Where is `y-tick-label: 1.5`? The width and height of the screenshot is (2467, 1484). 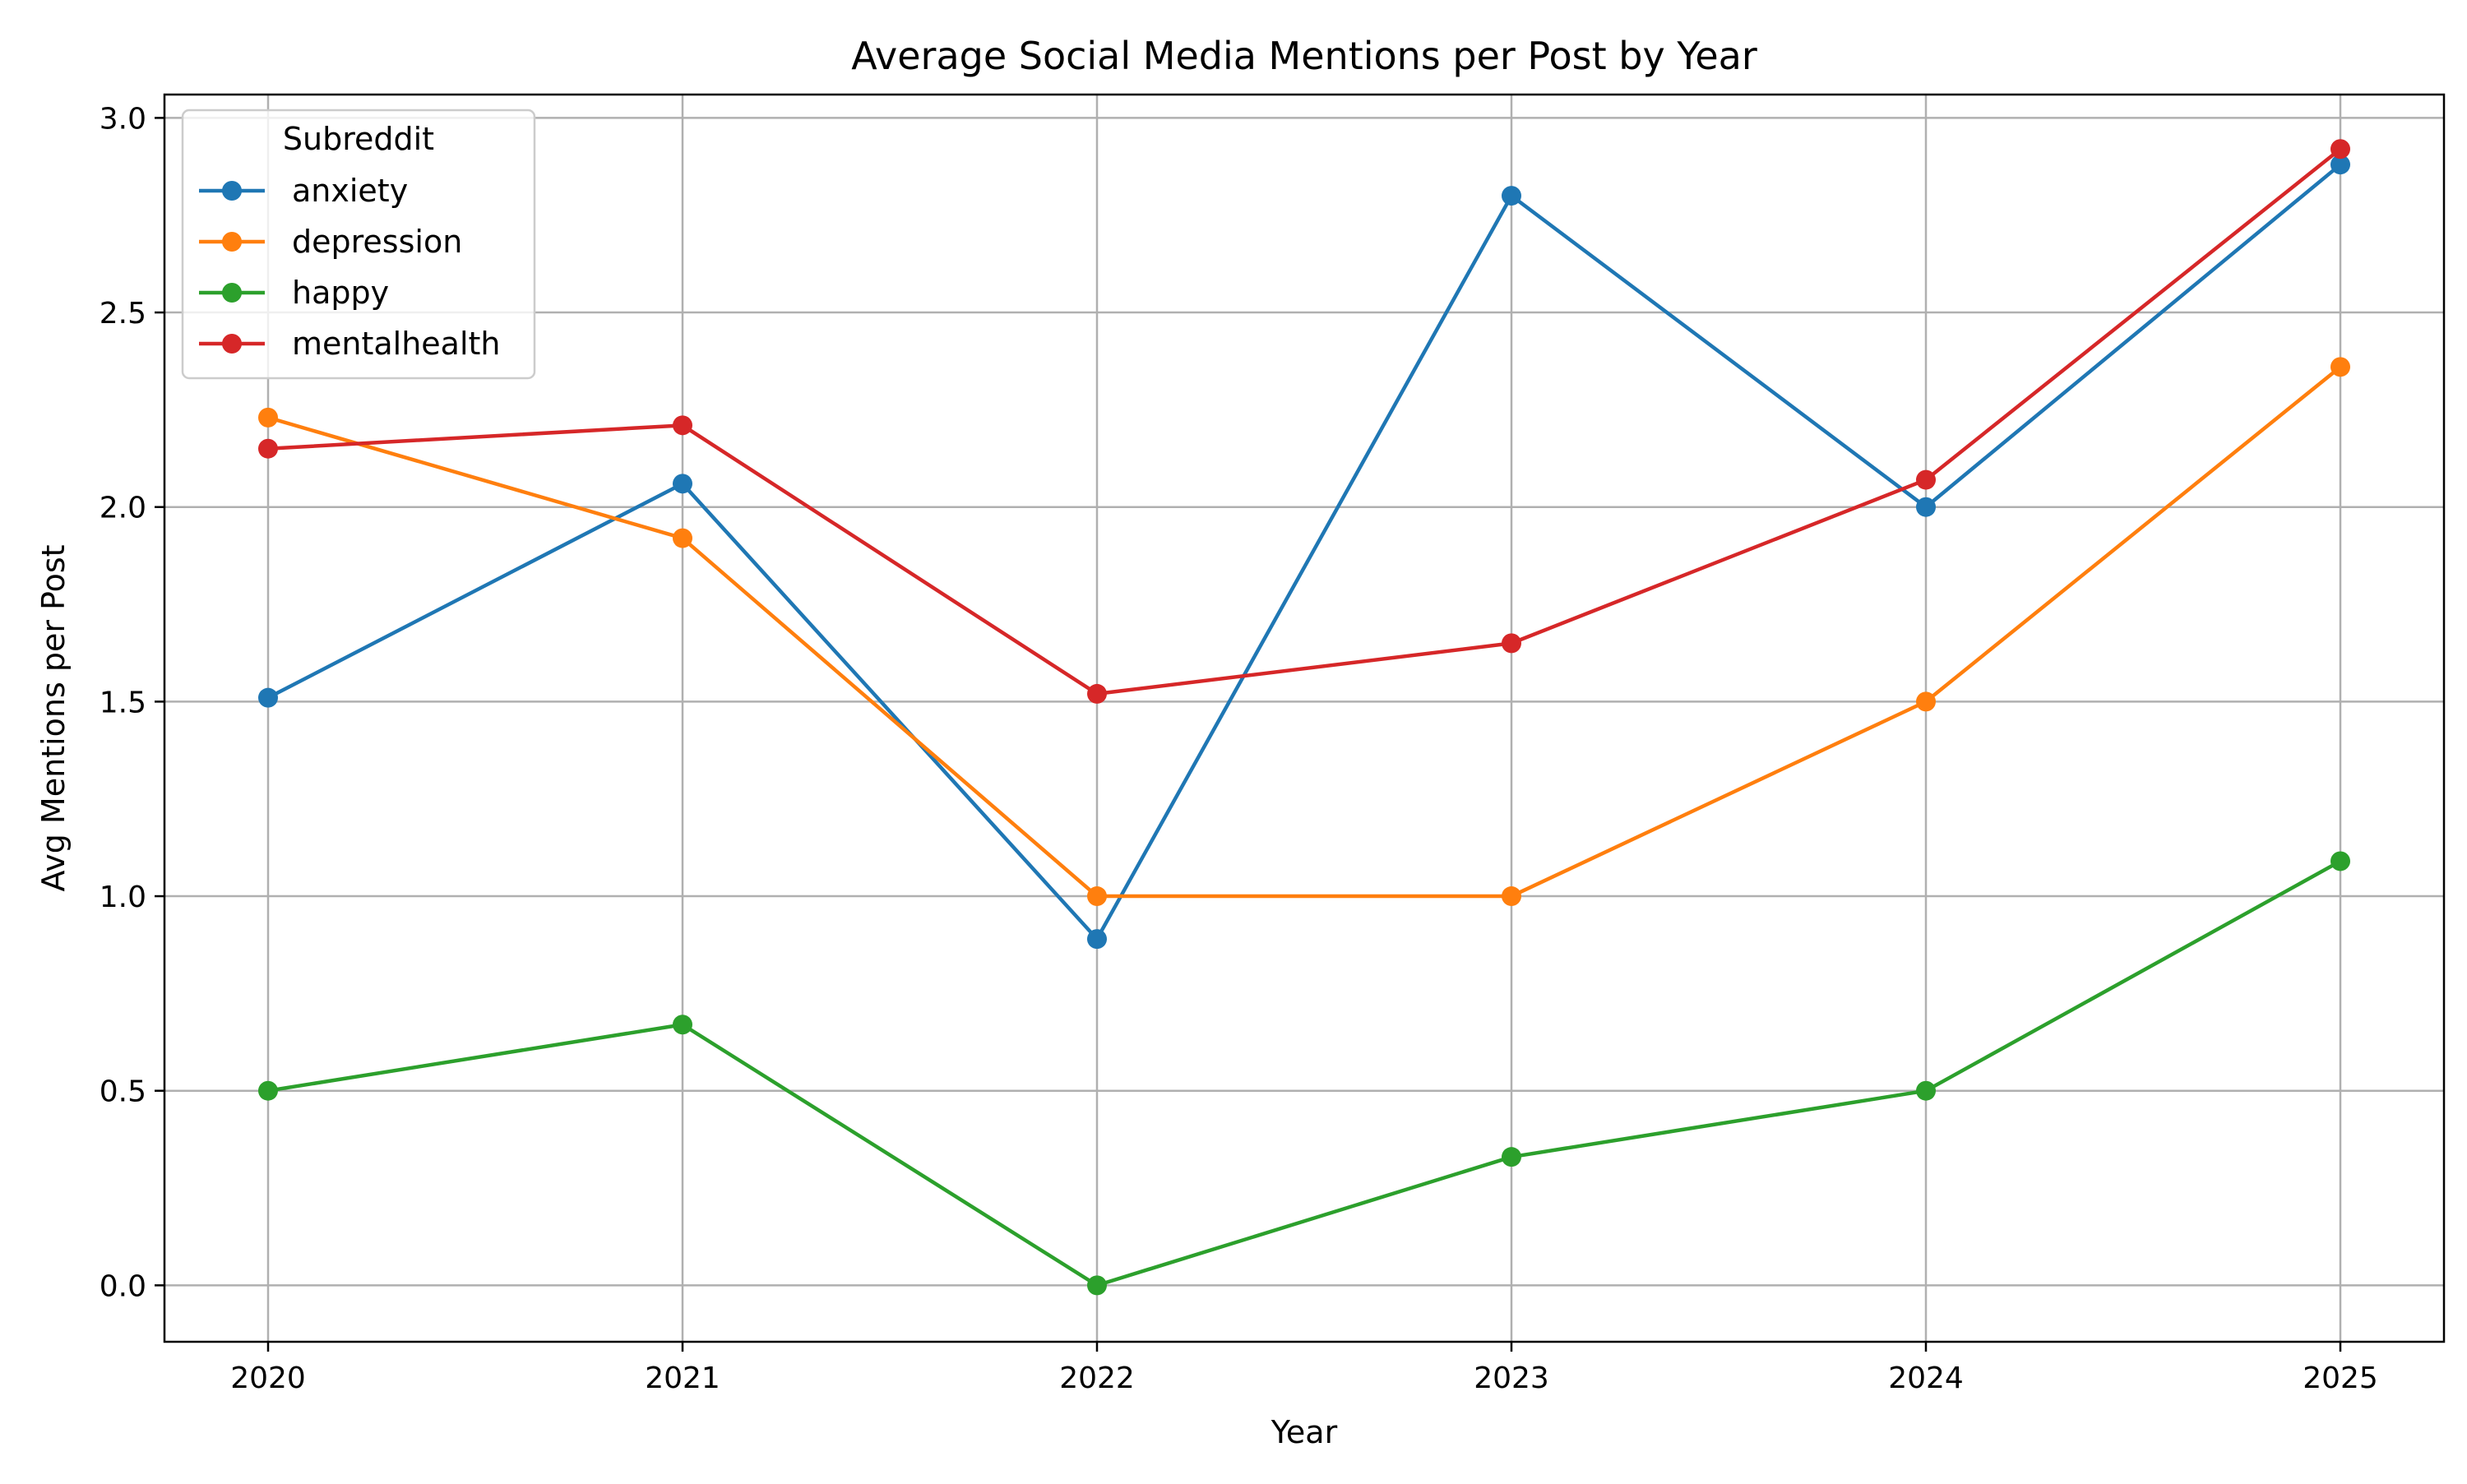 y-tick-label: 1.5 is located at coordinates (123, 703).